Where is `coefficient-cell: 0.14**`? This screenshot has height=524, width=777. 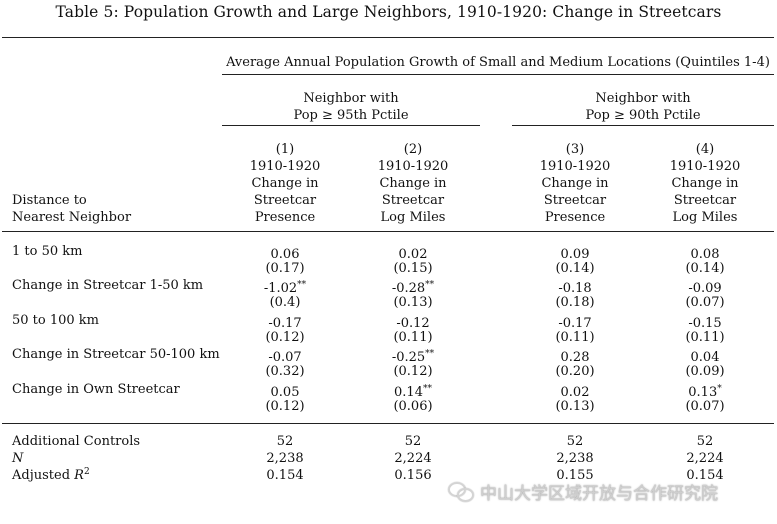 coefficient-cell: 0.14** is located at coordinates (413, 391).